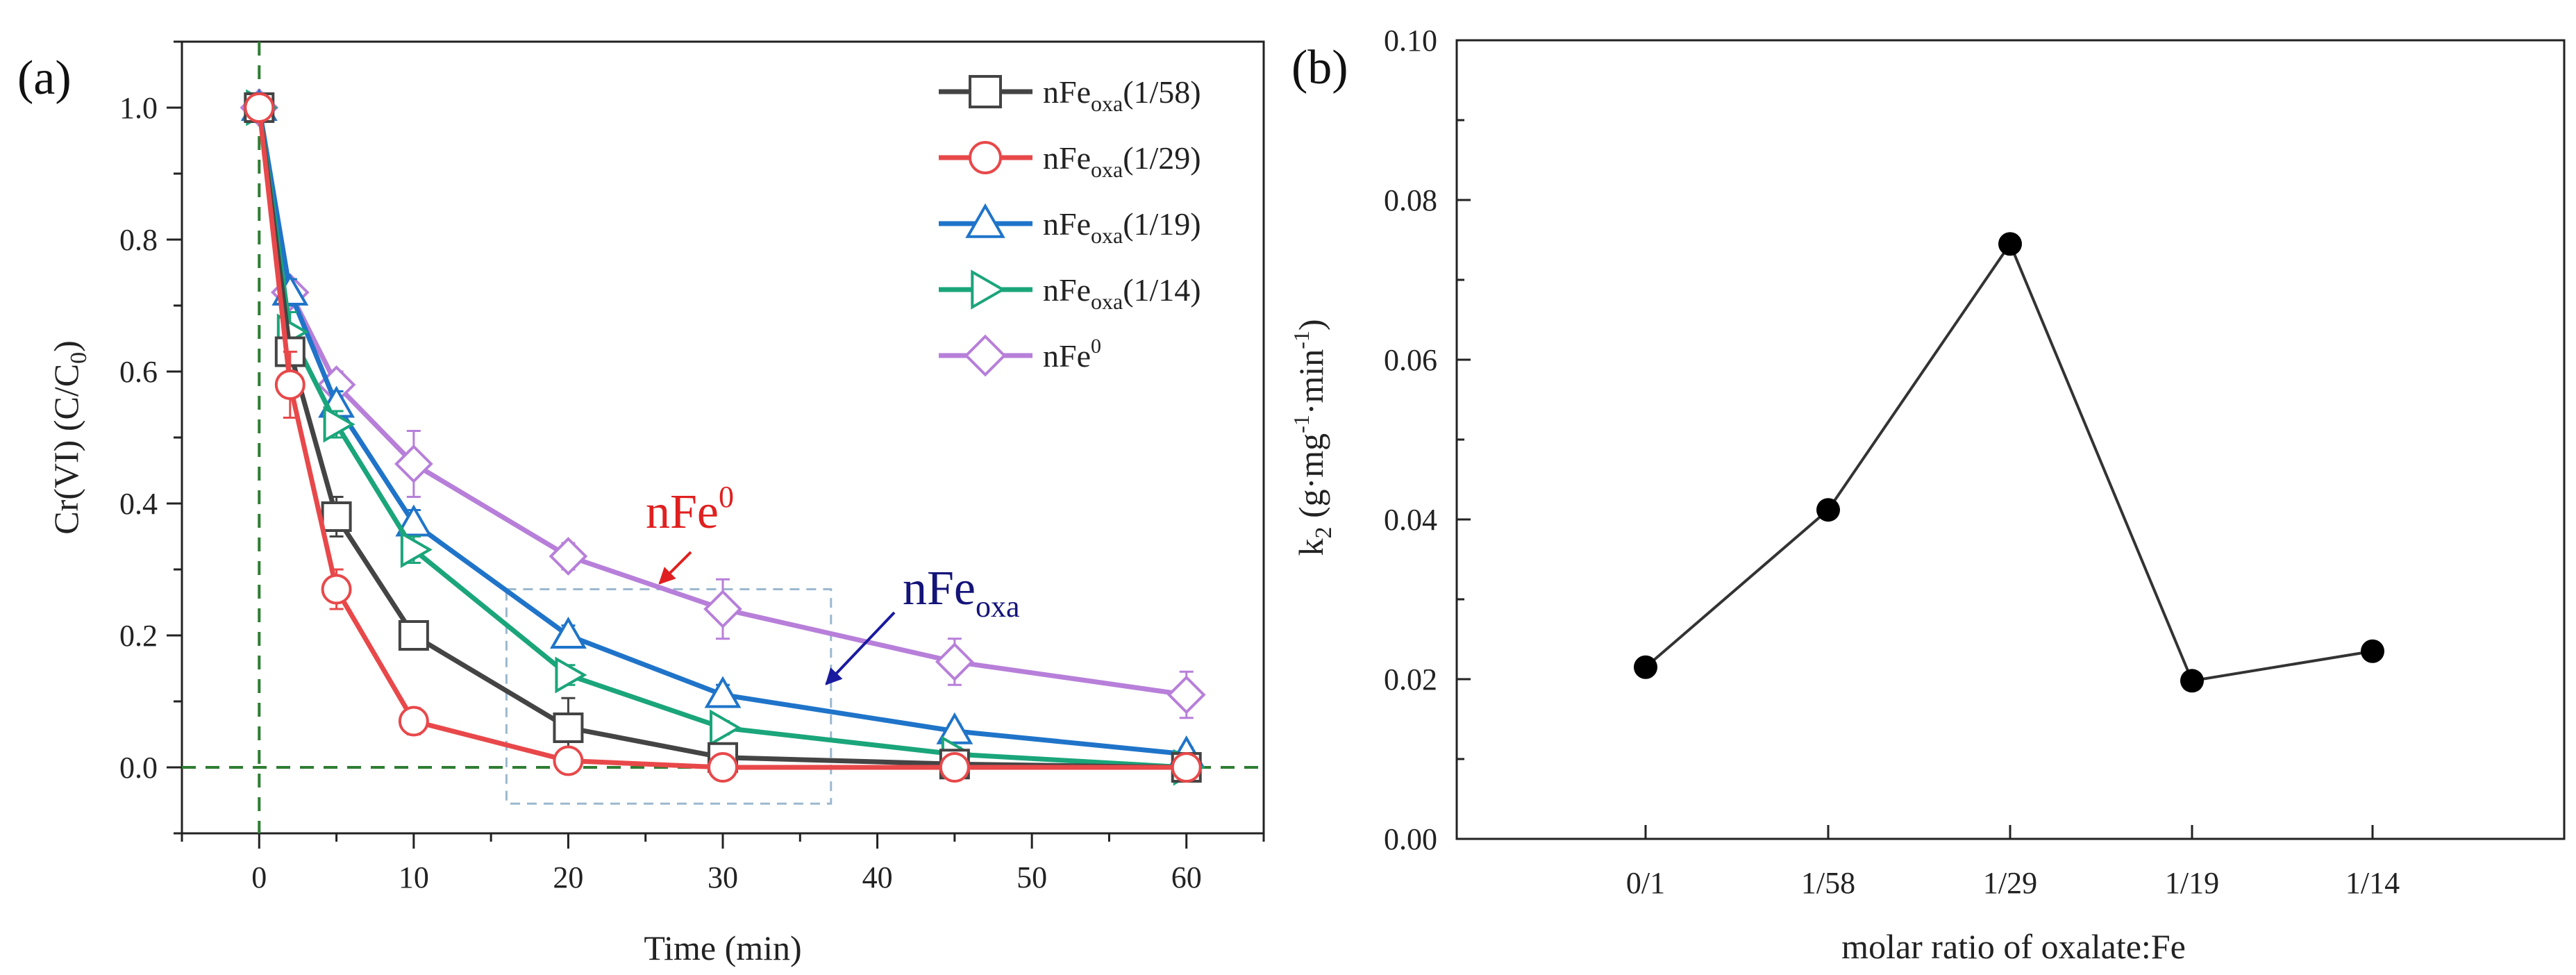  I want to click on y-tick-label: 0.10, so click(1410, 41).